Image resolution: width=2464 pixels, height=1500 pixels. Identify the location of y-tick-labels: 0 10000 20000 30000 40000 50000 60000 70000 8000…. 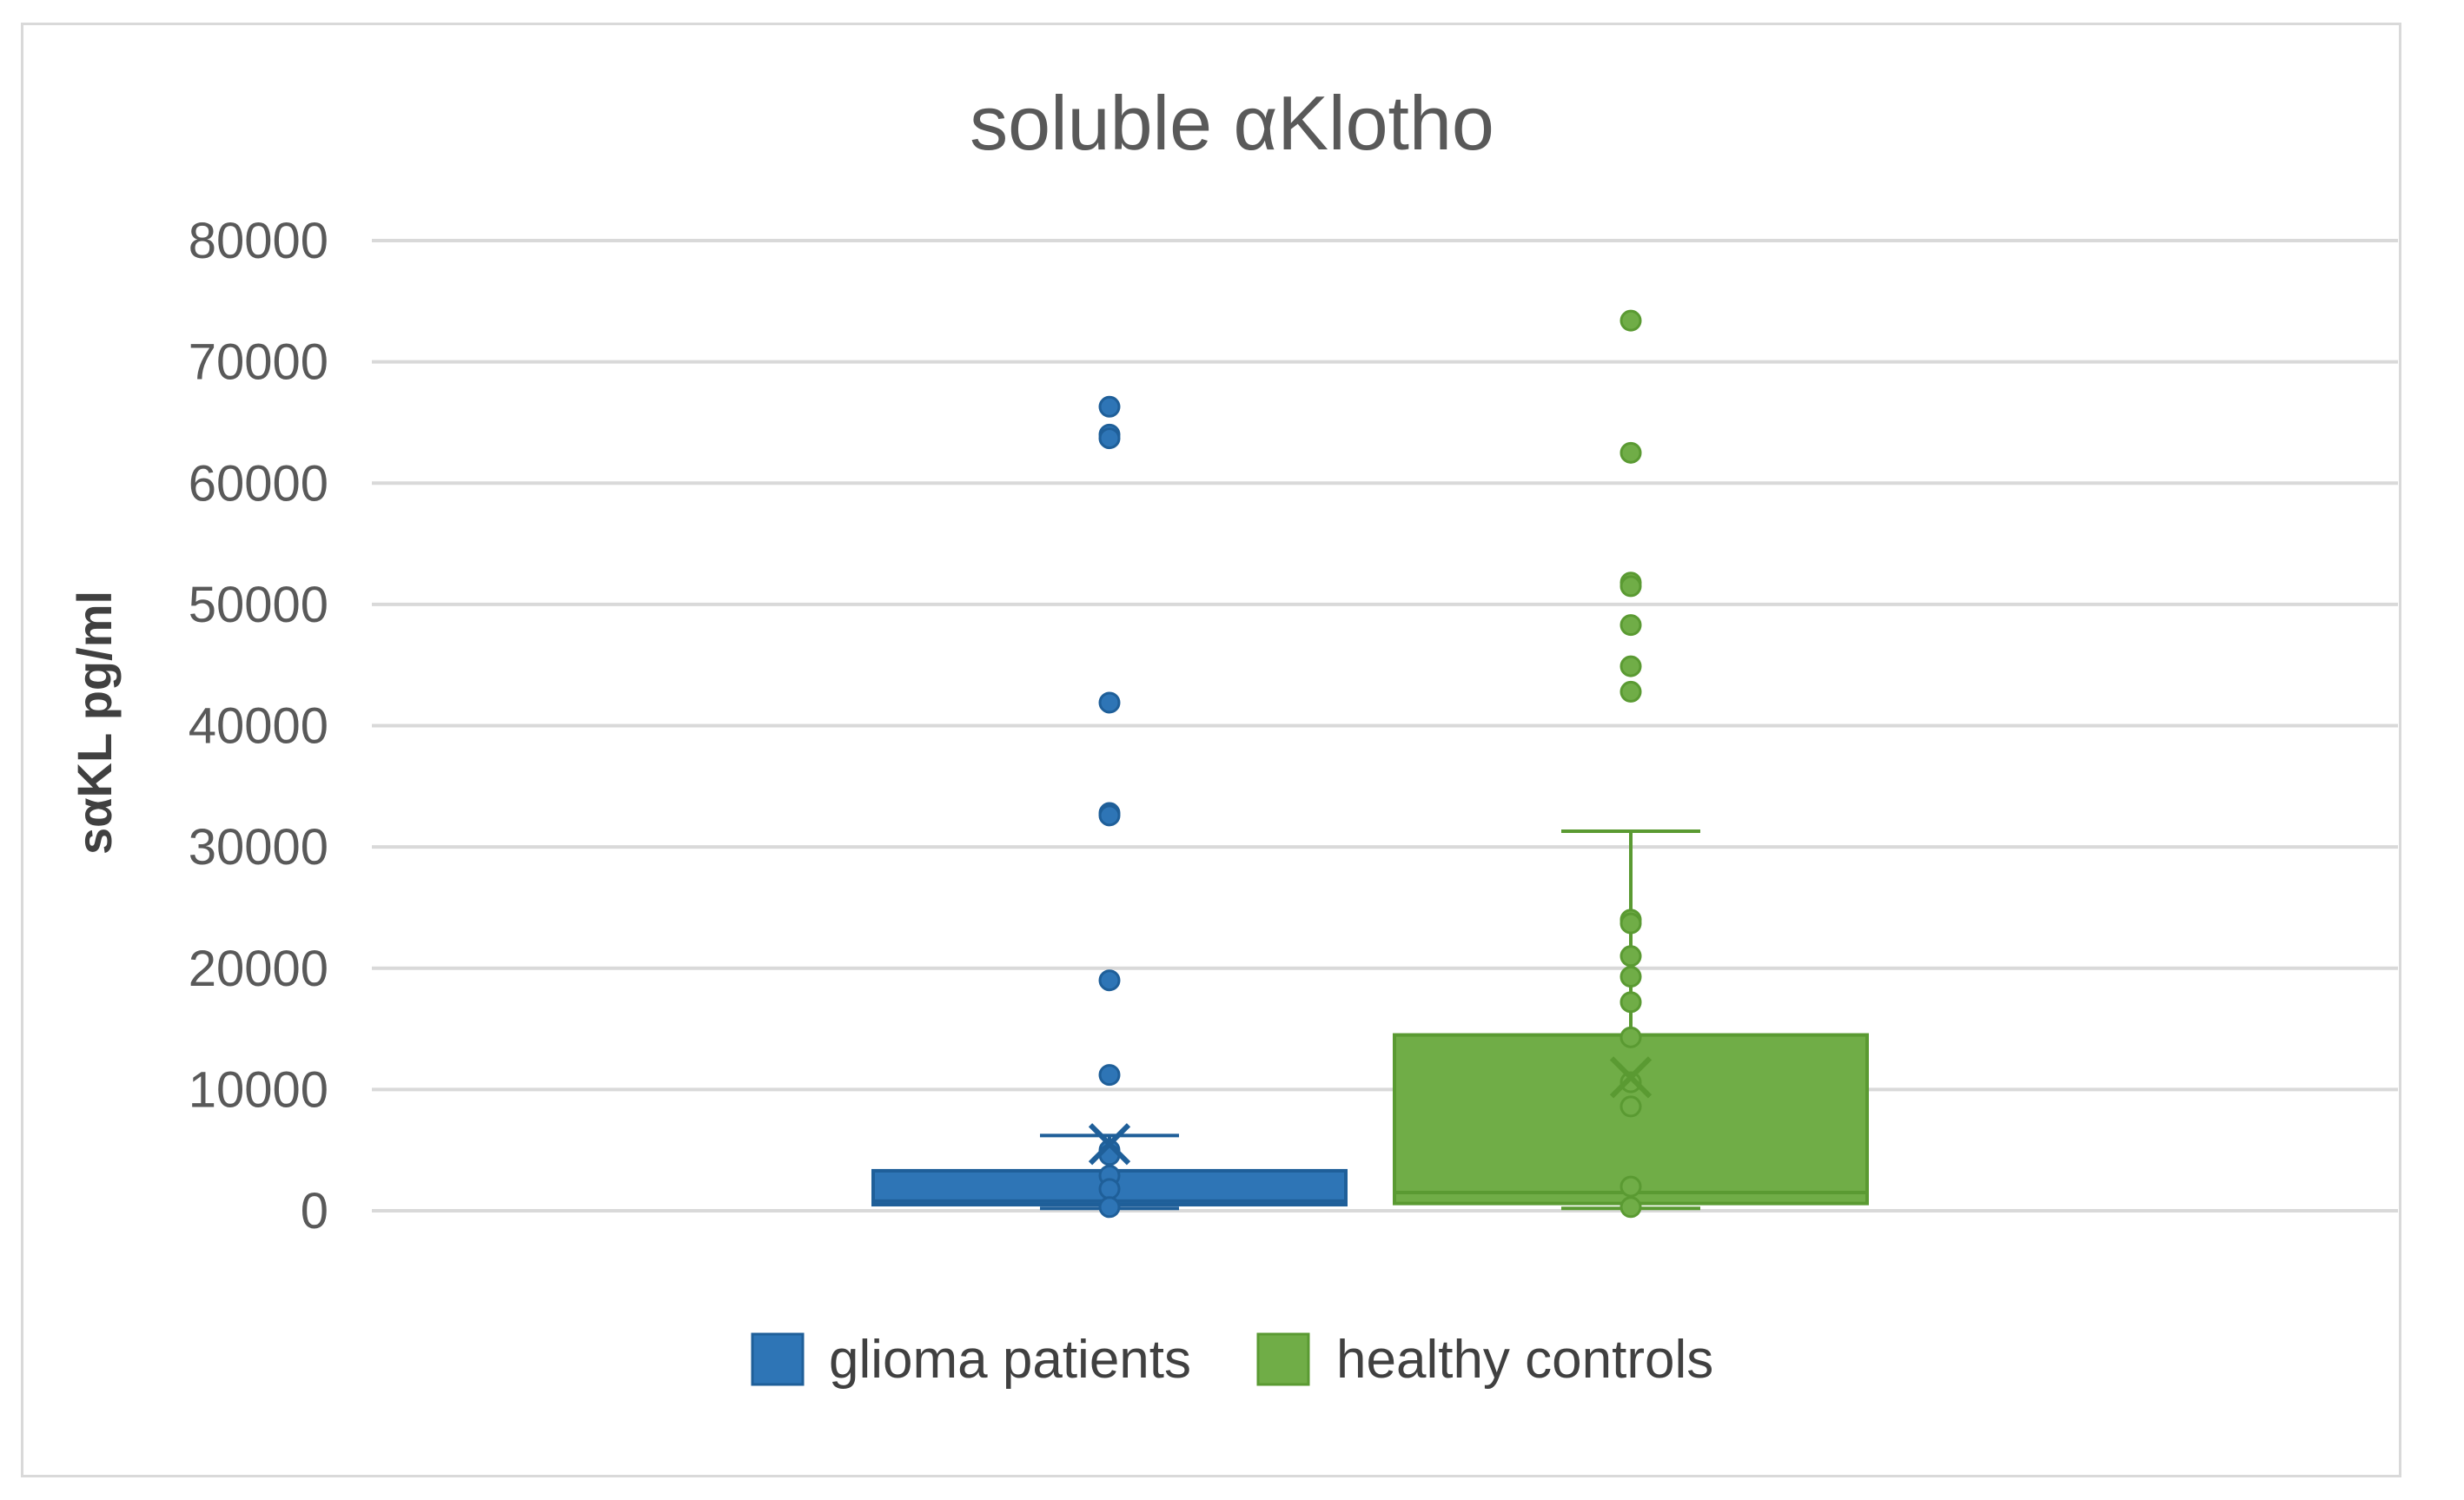
(258, 726).